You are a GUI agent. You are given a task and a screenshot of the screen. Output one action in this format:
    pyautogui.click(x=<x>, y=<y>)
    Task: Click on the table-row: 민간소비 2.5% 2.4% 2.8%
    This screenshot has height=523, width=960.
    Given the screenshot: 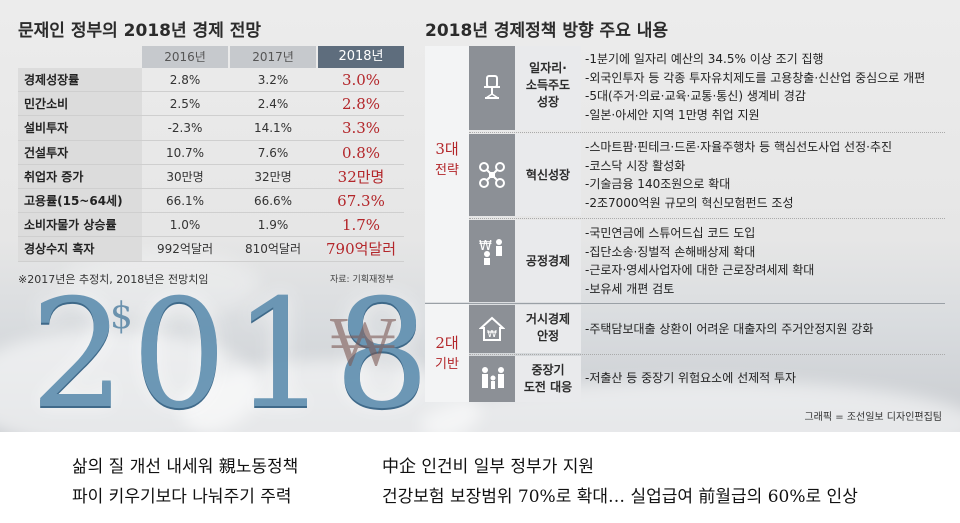 What is the action you would take?
    pyautogui.click(x=211, y=104)
    